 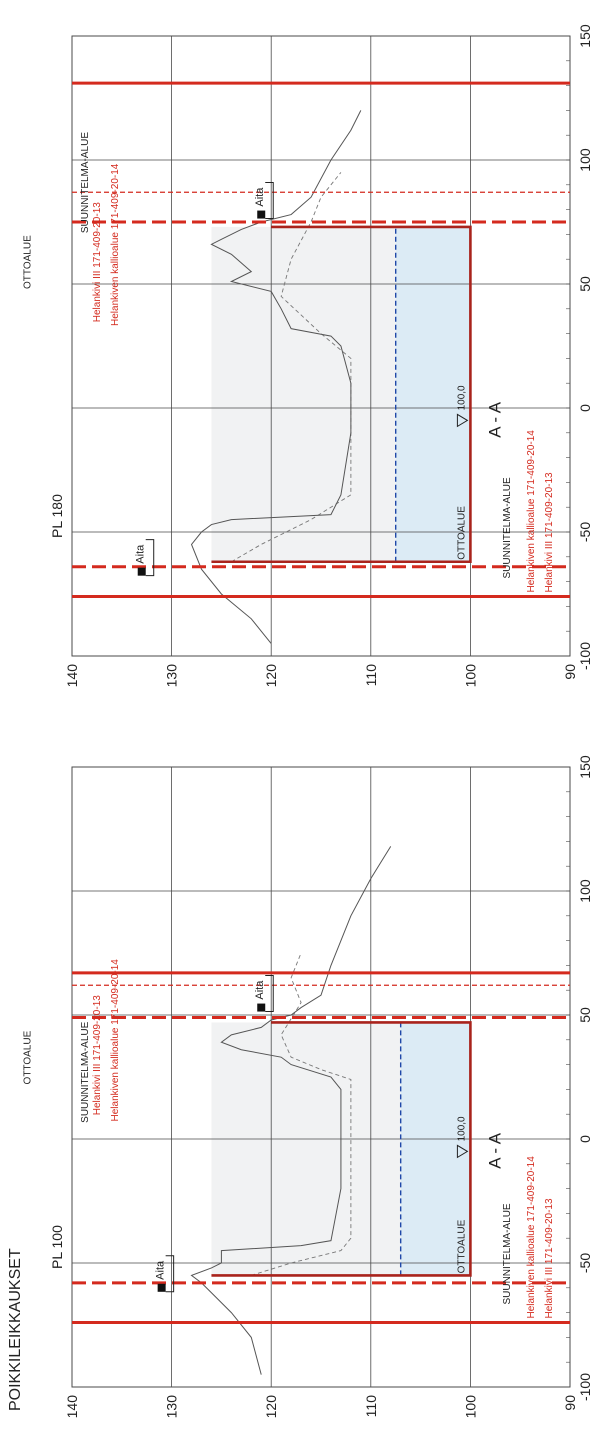 What do you see at coordinates (57, 516) in the screenshot?
I see `section-title: PL 180` at bounding box center [57, 516].